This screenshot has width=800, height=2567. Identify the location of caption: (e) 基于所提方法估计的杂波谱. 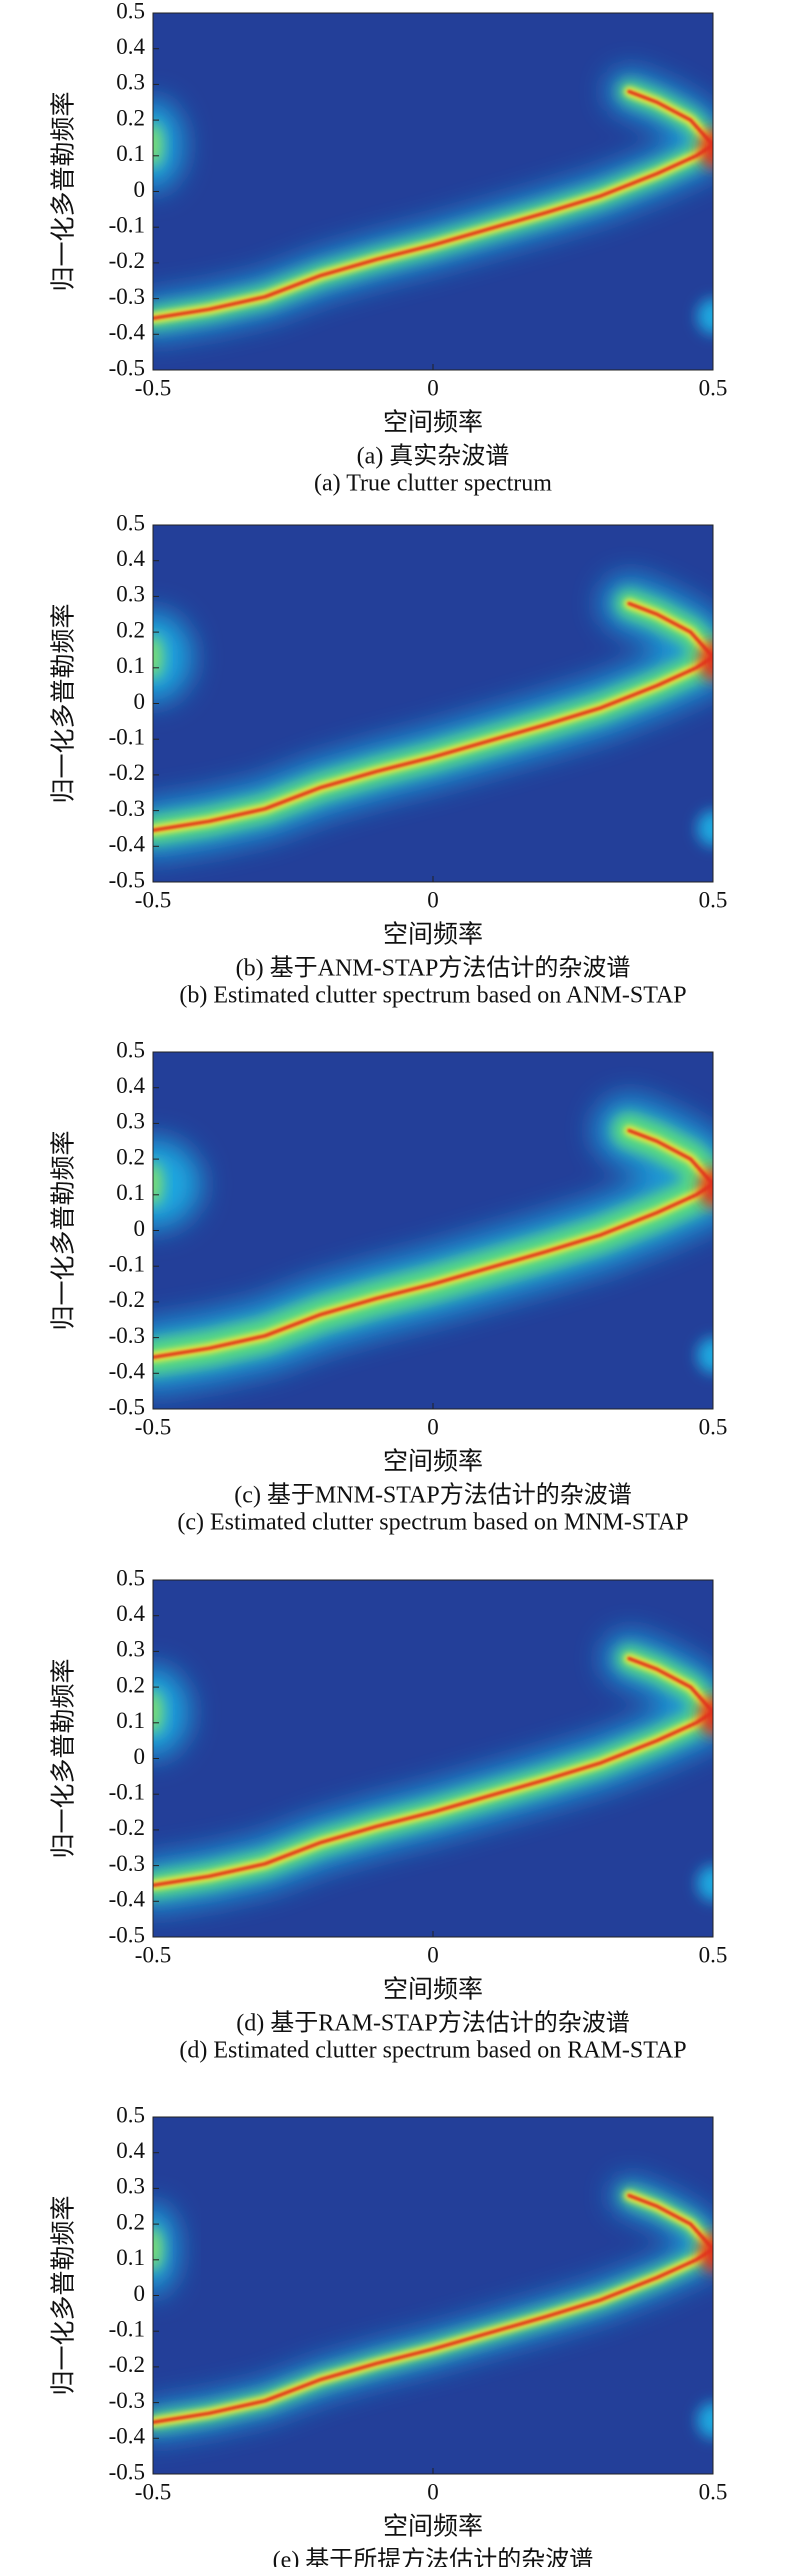
(433, 2557).